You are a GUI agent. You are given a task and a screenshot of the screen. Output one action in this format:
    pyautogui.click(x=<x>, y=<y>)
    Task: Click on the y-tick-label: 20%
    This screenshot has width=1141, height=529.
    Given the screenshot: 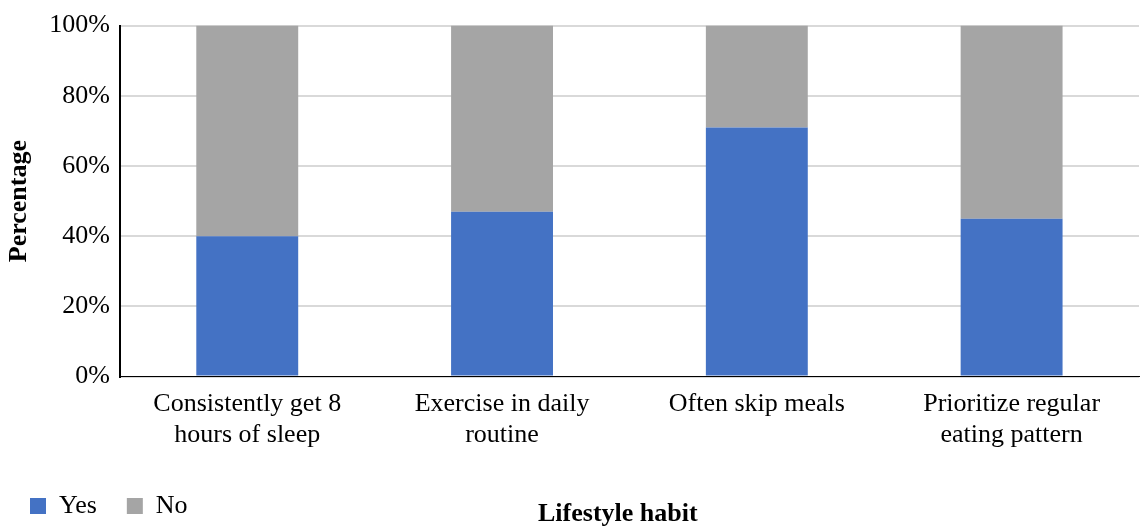 What is the action you would take?
    pyautogui.click(x=86, y=305)
    